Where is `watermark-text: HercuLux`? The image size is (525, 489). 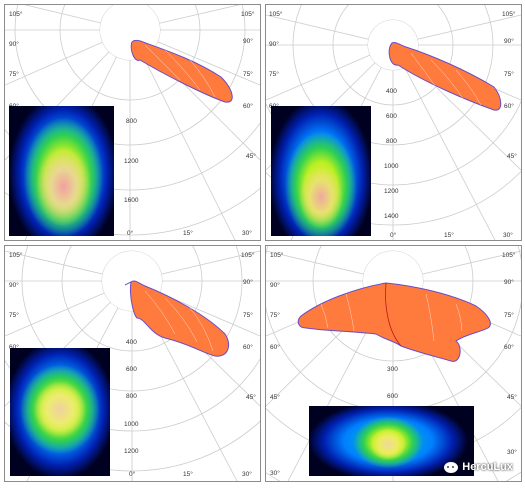 watermark-text: HercuLux is located at coordinates (487, 467).